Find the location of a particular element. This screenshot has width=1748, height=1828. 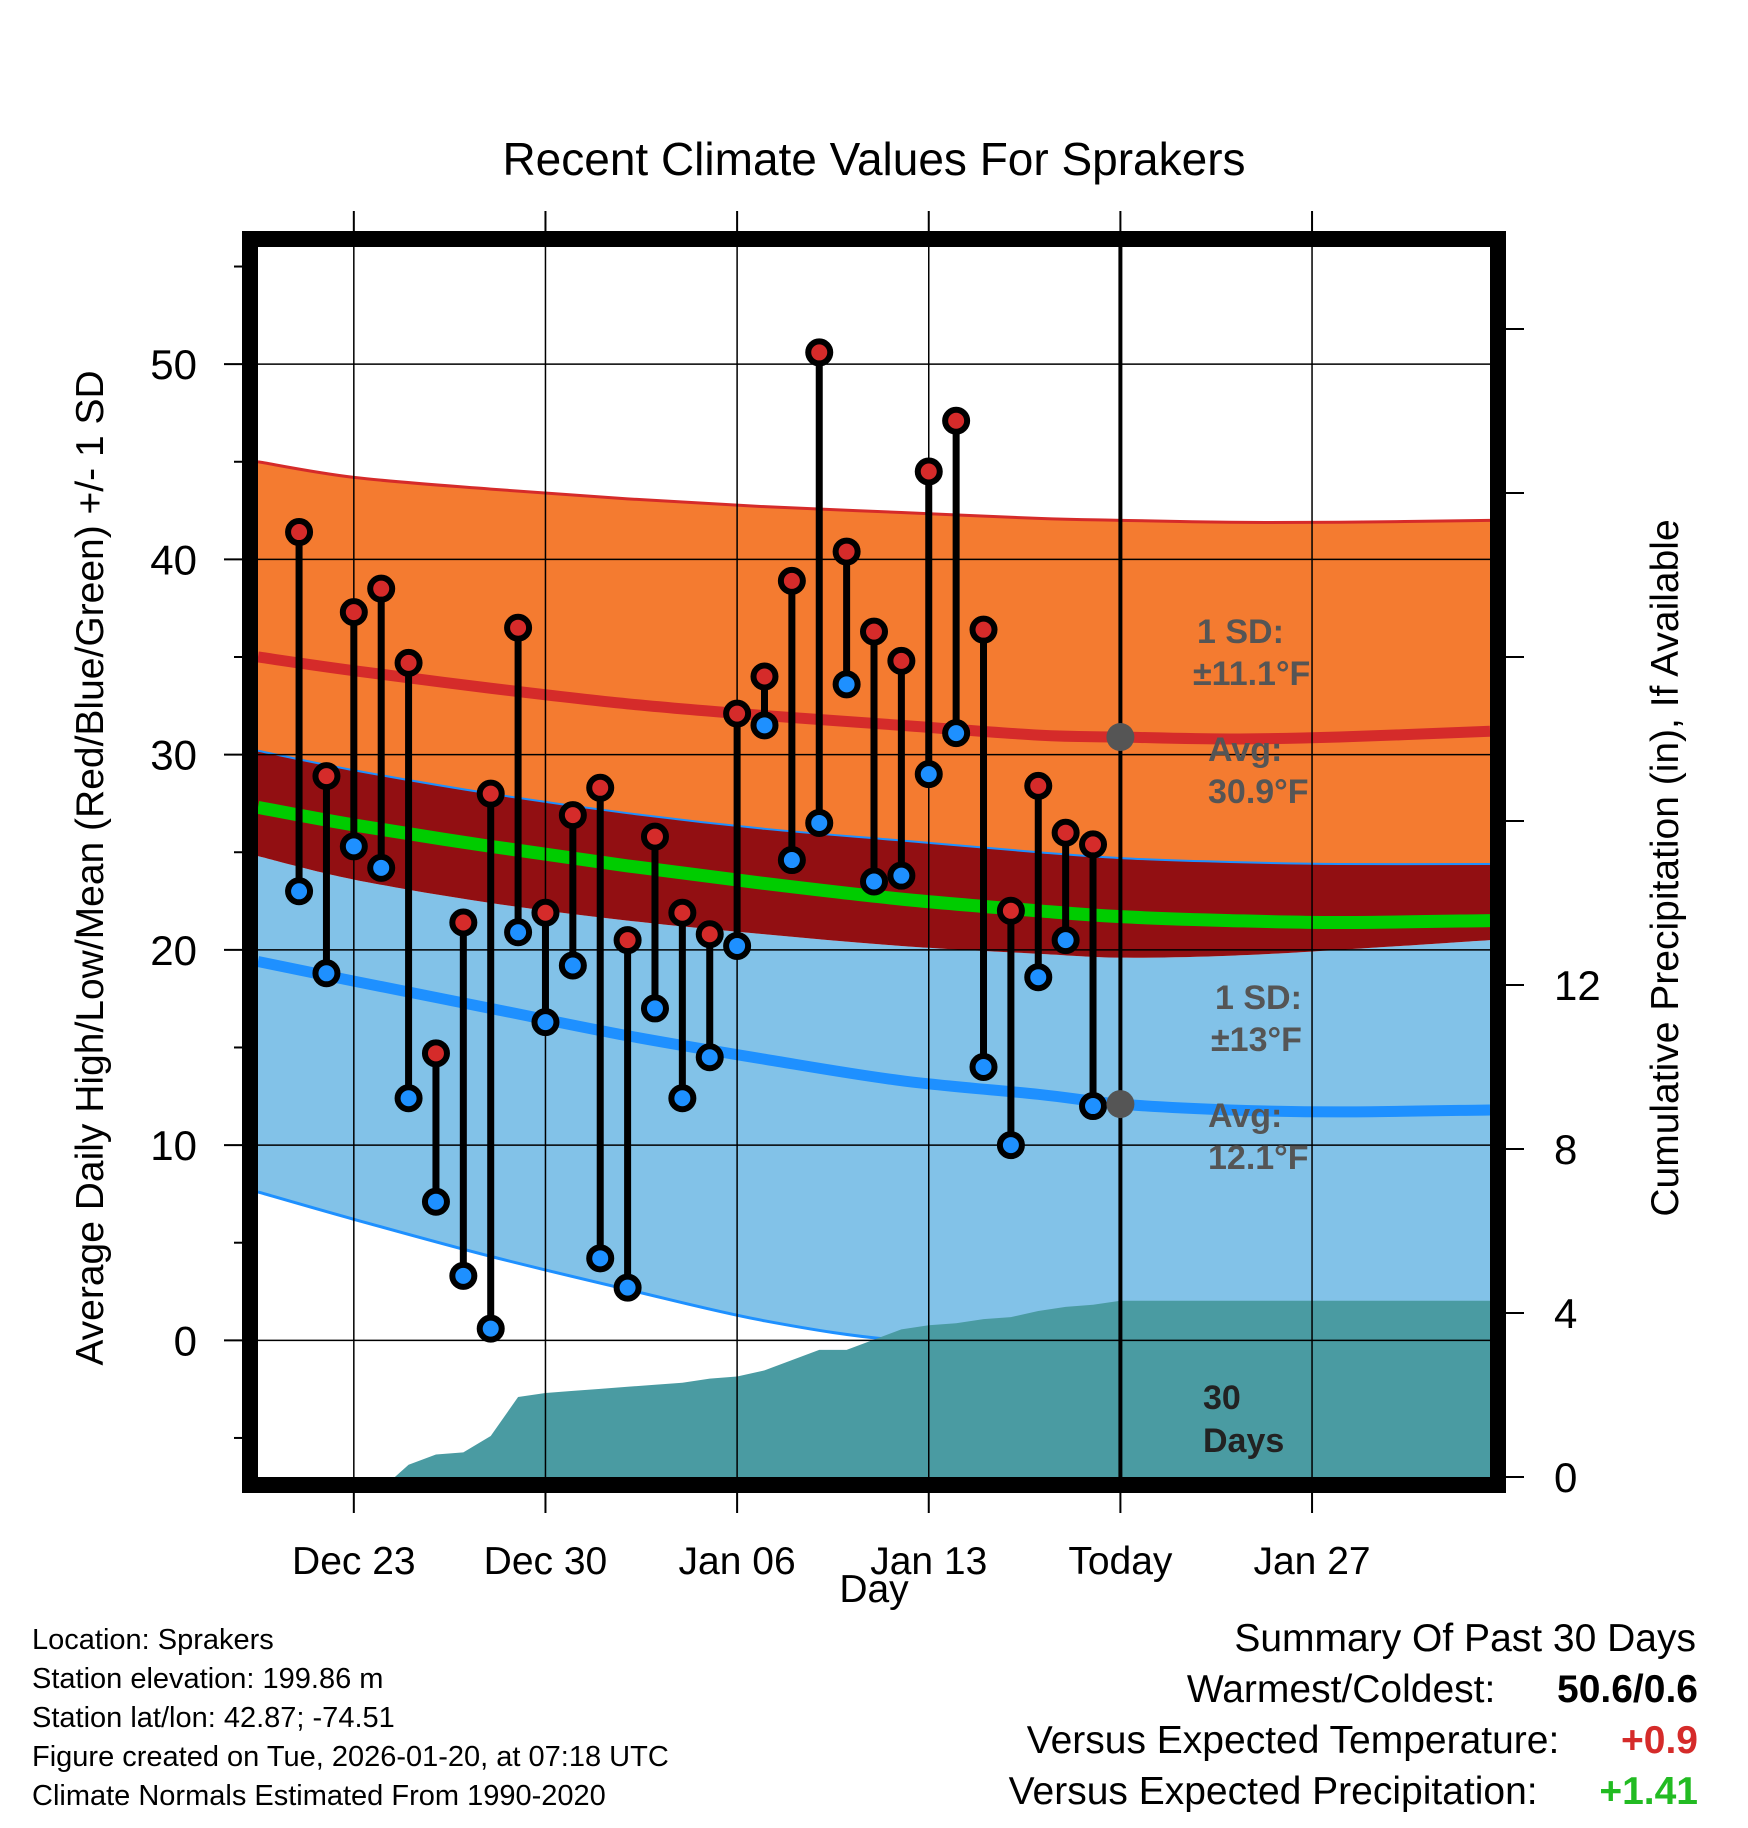

summary-temp-value: +0.9 is located at coordinates (1659, 1740).